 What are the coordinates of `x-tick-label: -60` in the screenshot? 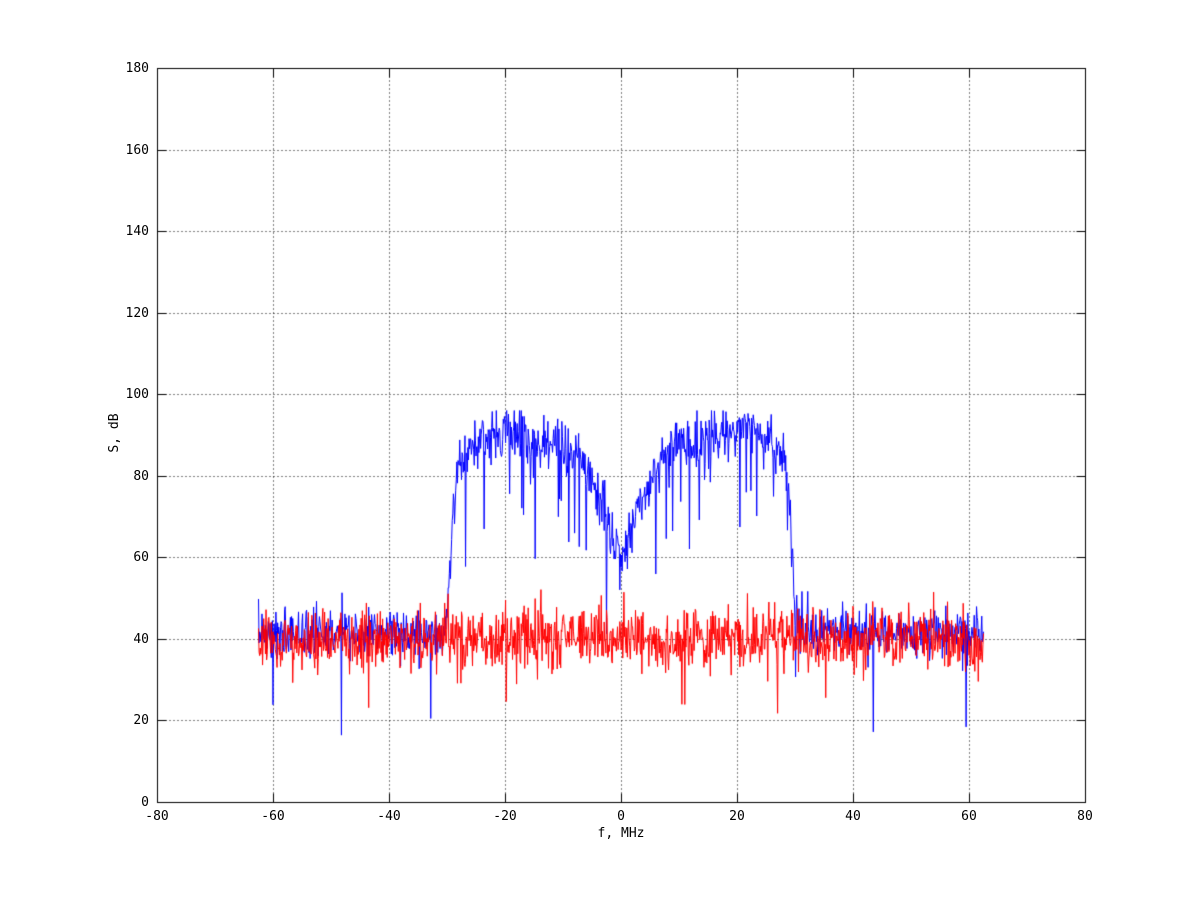 It's located at (273, 816).